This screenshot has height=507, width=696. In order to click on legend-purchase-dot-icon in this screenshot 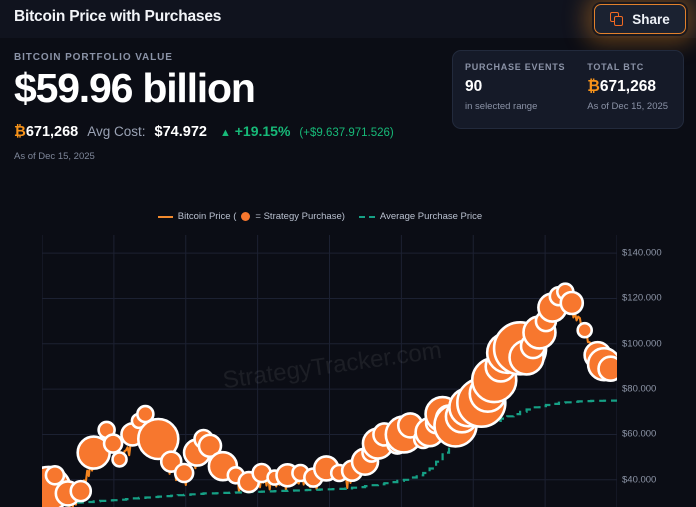, I will do `click(246, 216)`.